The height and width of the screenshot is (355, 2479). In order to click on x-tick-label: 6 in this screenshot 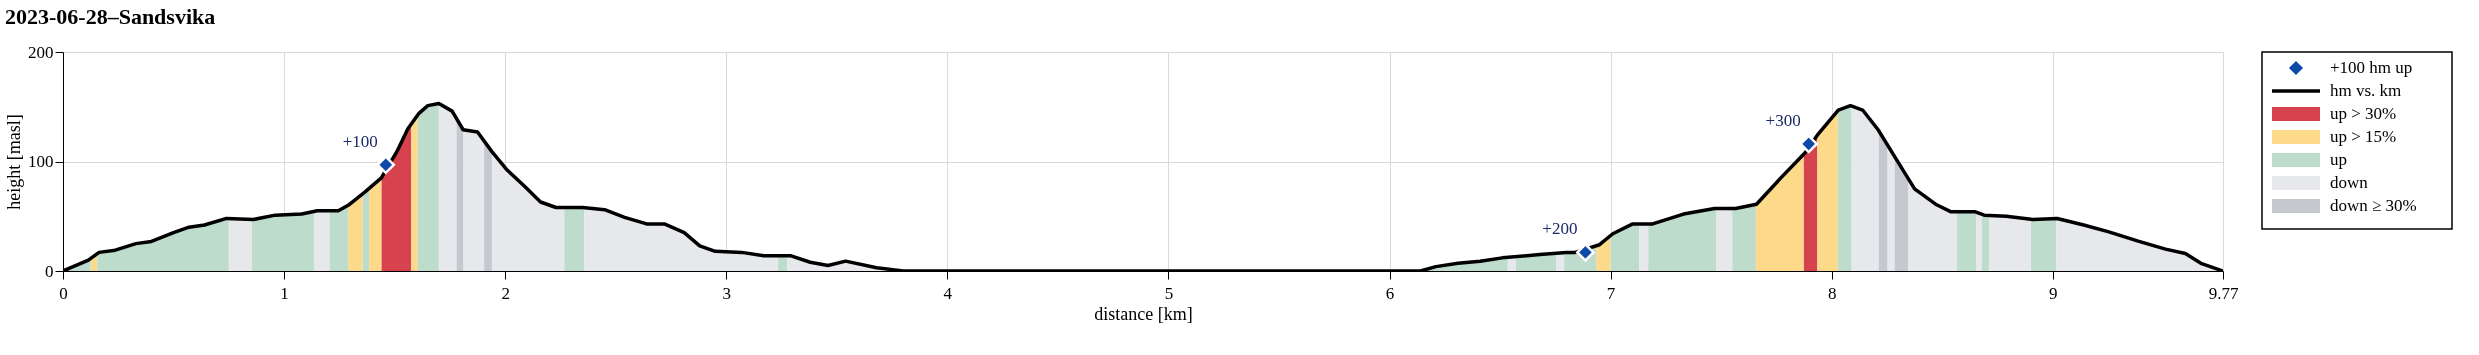, I will do `click(1390, 293)`.